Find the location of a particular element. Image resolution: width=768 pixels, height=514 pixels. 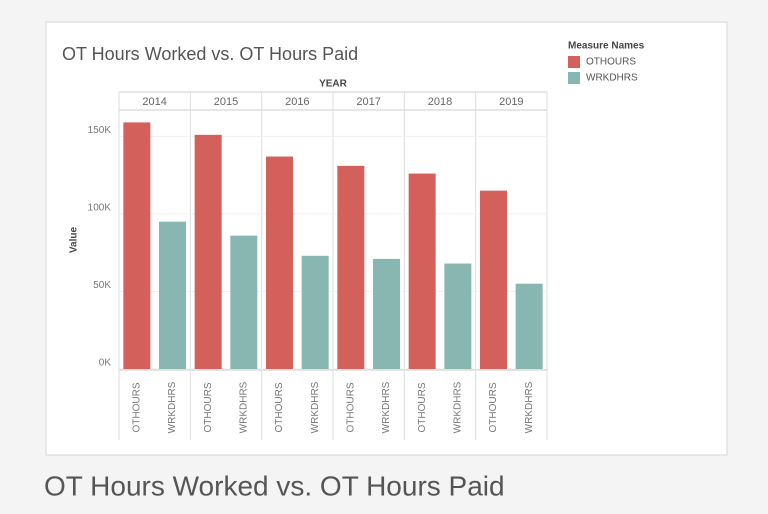

caption: OT Hours Worked vs. OT Hours Paid is located at coordinates (274, 485).